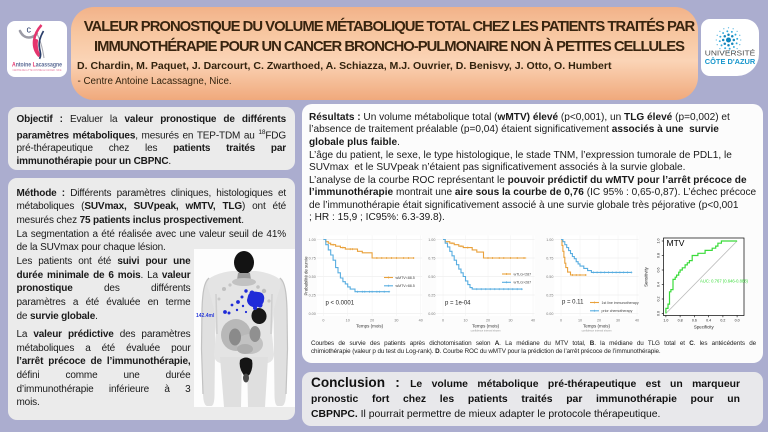 The width and height of the screenshot is (768, 432). What do you see at coordinates (646, 276) in the screenshot?
I see `svg-text: Sensitivity` at bounding box center [646, 276].